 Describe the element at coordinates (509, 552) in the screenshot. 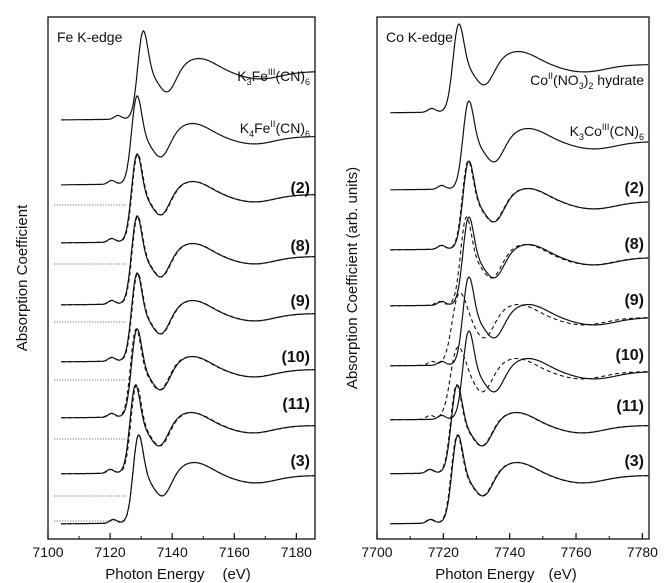

I see `x-tick-label: 7740` at that location.